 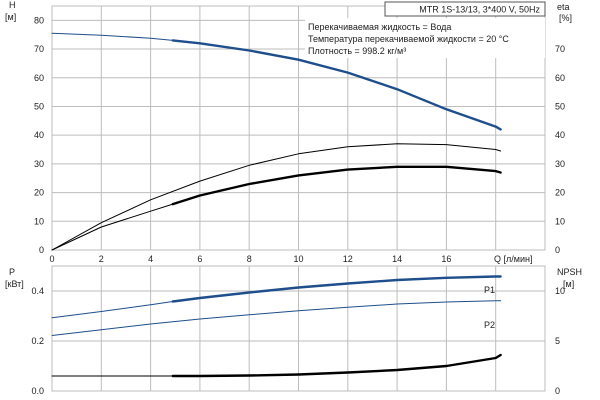 I want to click on x-tick-label: 8, so click(x=249, y=259).